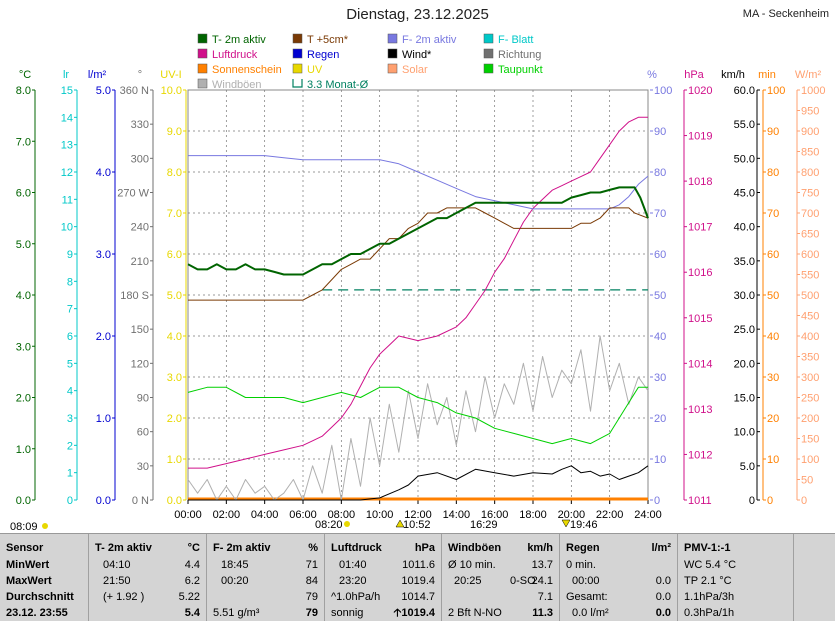  Describe the element at coordinates (484, 525) in the screenshot. I see `timeline-sunset: 16:29` at that location.